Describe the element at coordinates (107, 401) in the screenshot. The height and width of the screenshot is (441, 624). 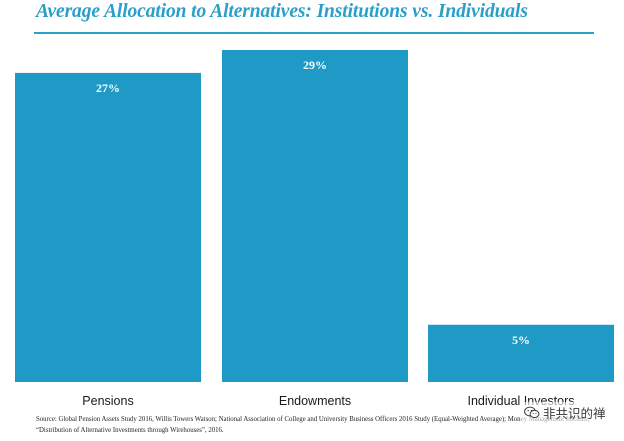
I see `category-label: Pensions` at that location.